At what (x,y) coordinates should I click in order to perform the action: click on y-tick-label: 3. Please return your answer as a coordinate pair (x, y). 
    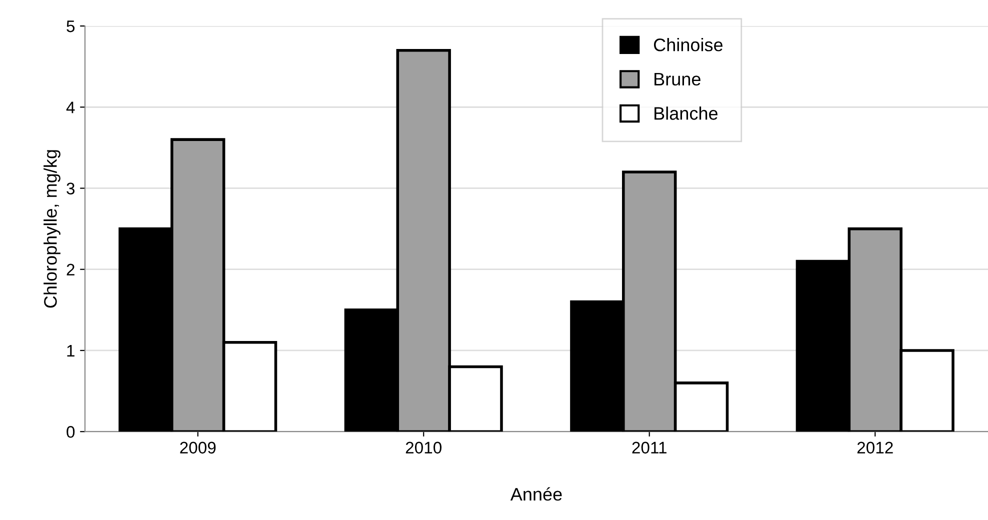
    Looking at the image, I should click on (70, 188).